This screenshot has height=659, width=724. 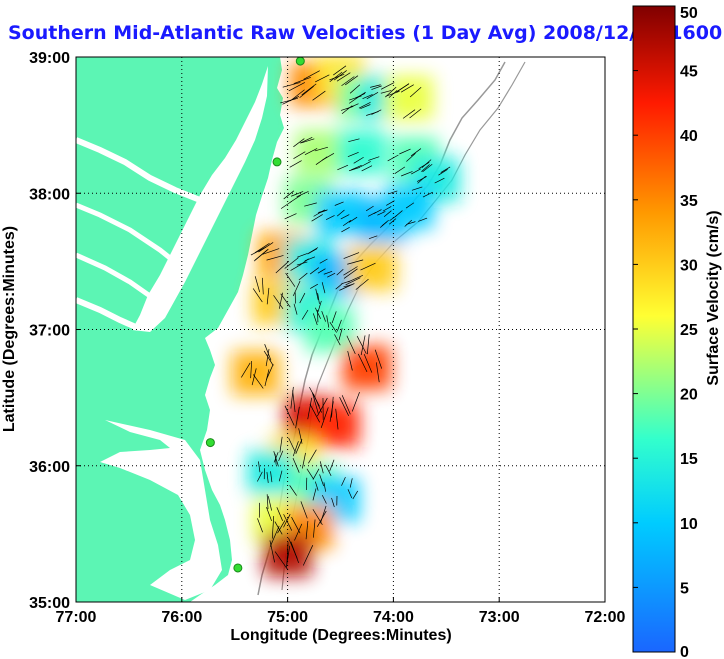 What do you see at coordinates (689, 459) in the screenshot?
I see `colorbar-tick-label: 15` at bounding box center [689, 459].